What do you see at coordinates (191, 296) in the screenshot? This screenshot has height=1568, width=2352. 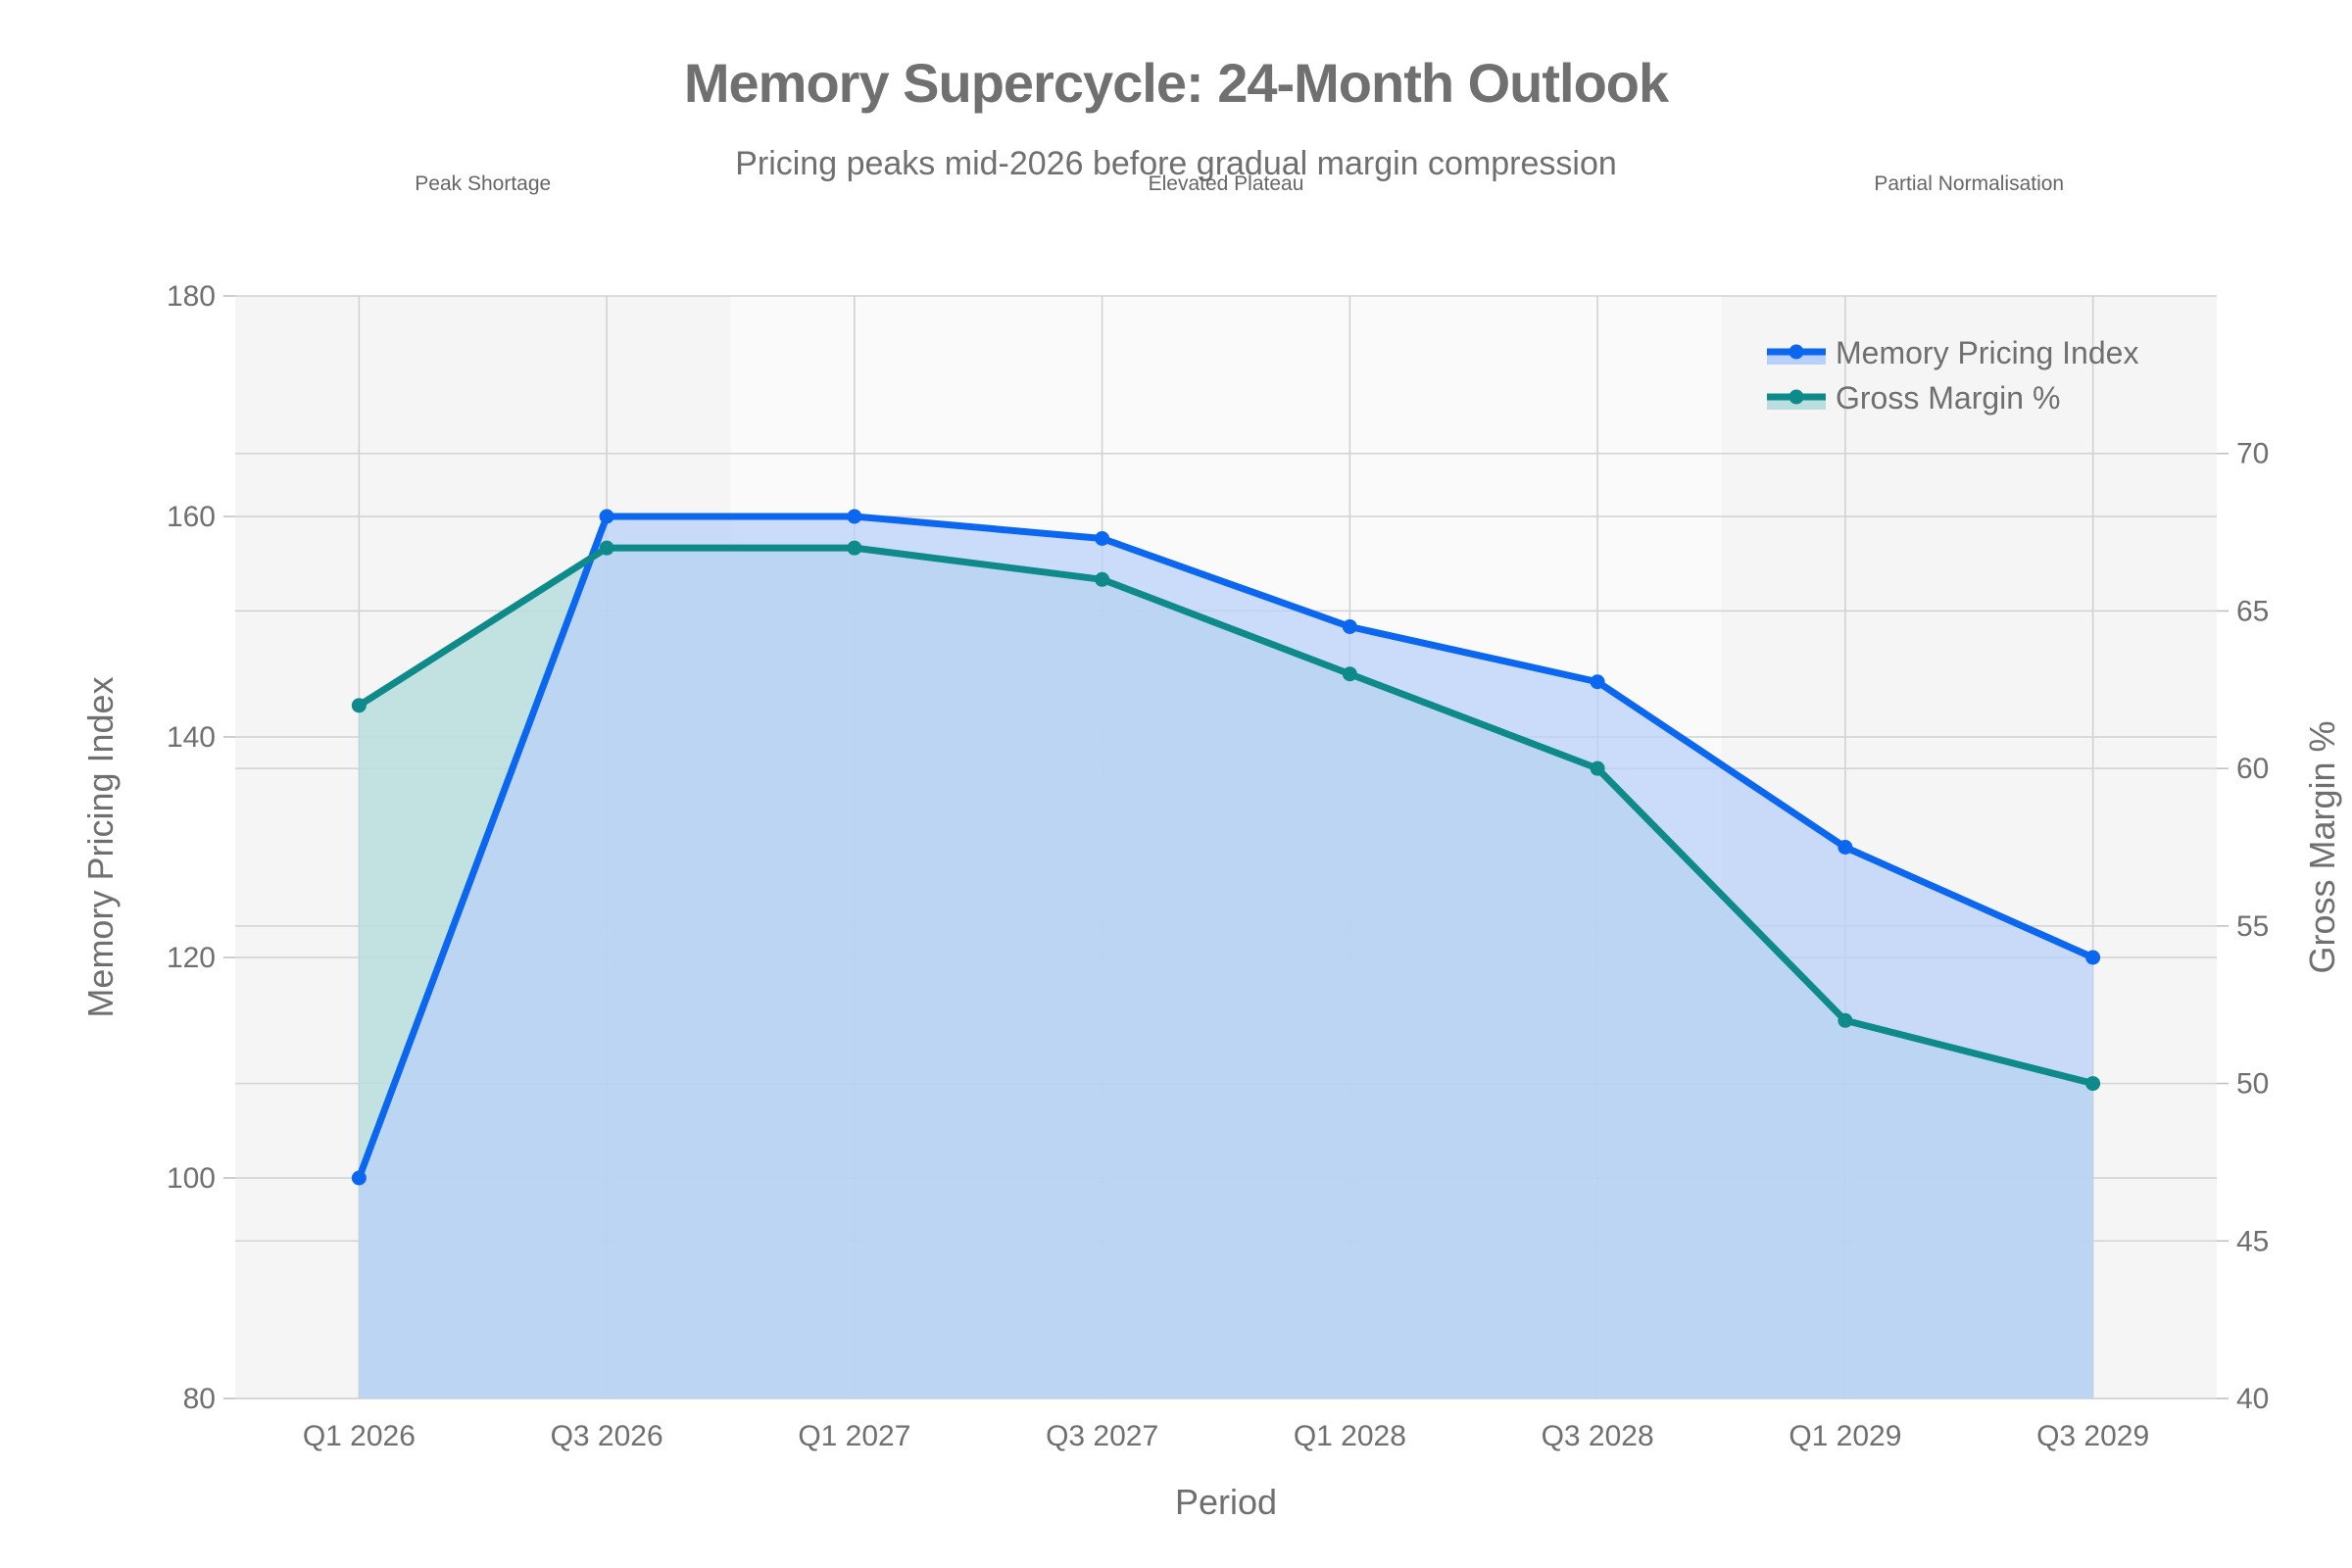 I see `y-tick-label: 180` at bounding box center [191, 296].